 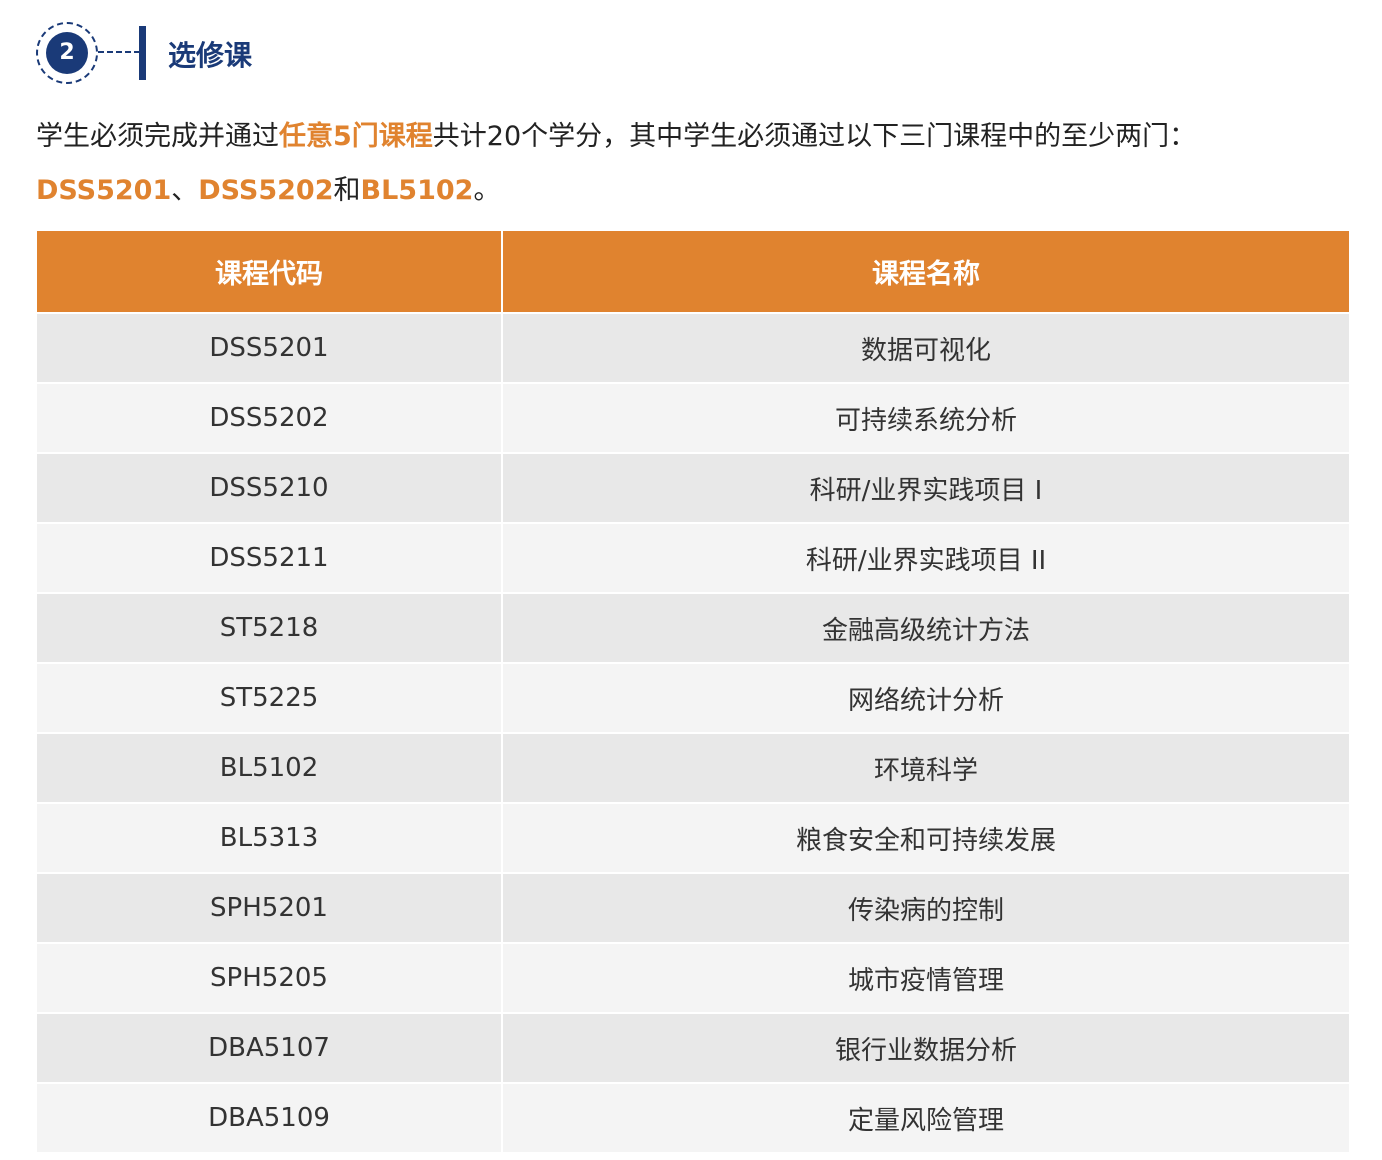 I want to click on course-name: 数据可视化, so click(x=925, y=347).